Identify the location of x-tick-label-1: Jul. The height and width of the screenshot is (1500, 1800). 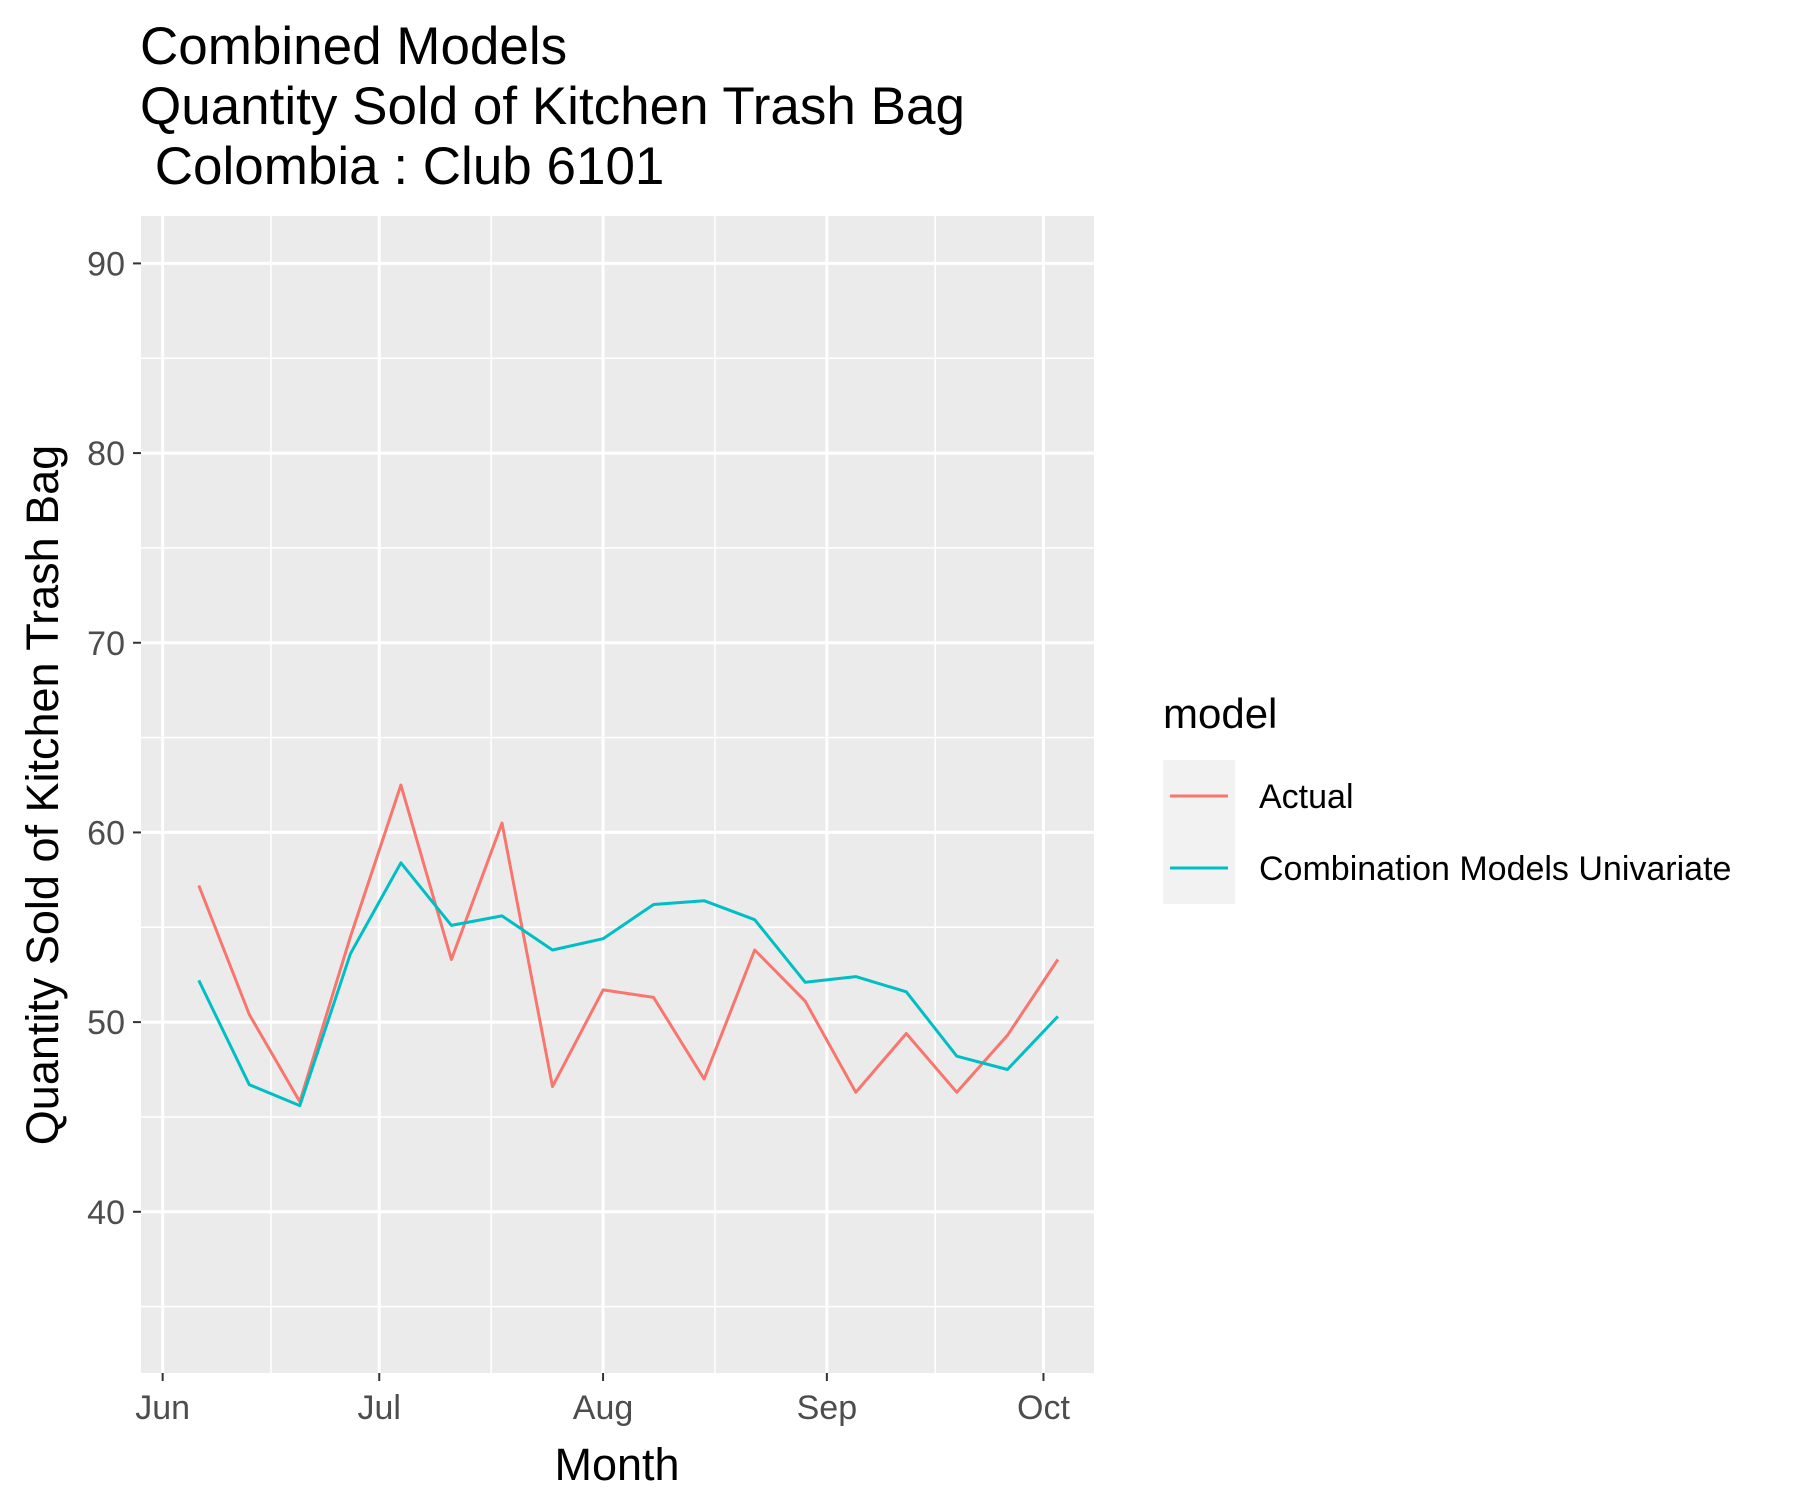
(379, 1408).